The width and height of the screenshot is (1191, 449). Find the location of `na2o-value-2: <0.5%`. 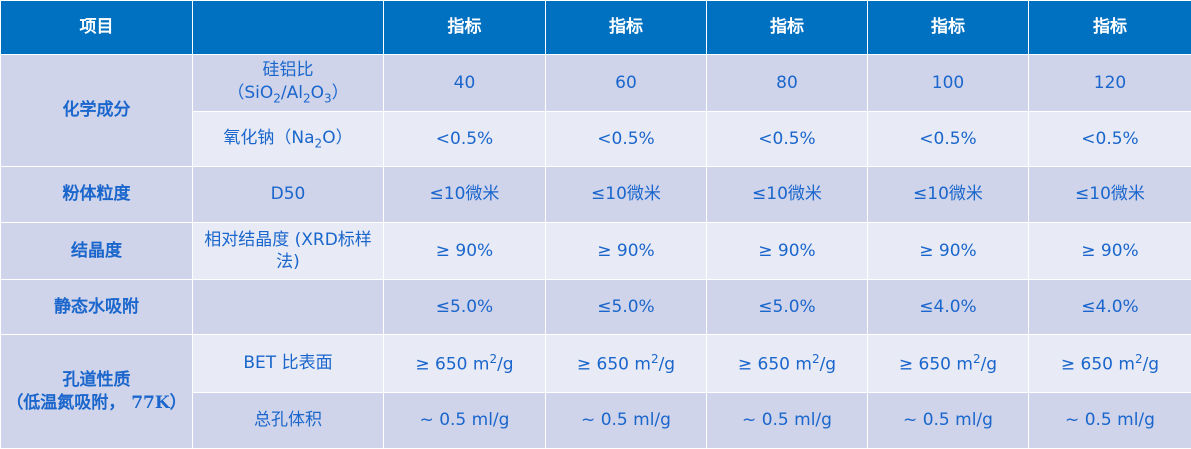

na2o-value-2: <0.5% is located at coordinates (626, 139).